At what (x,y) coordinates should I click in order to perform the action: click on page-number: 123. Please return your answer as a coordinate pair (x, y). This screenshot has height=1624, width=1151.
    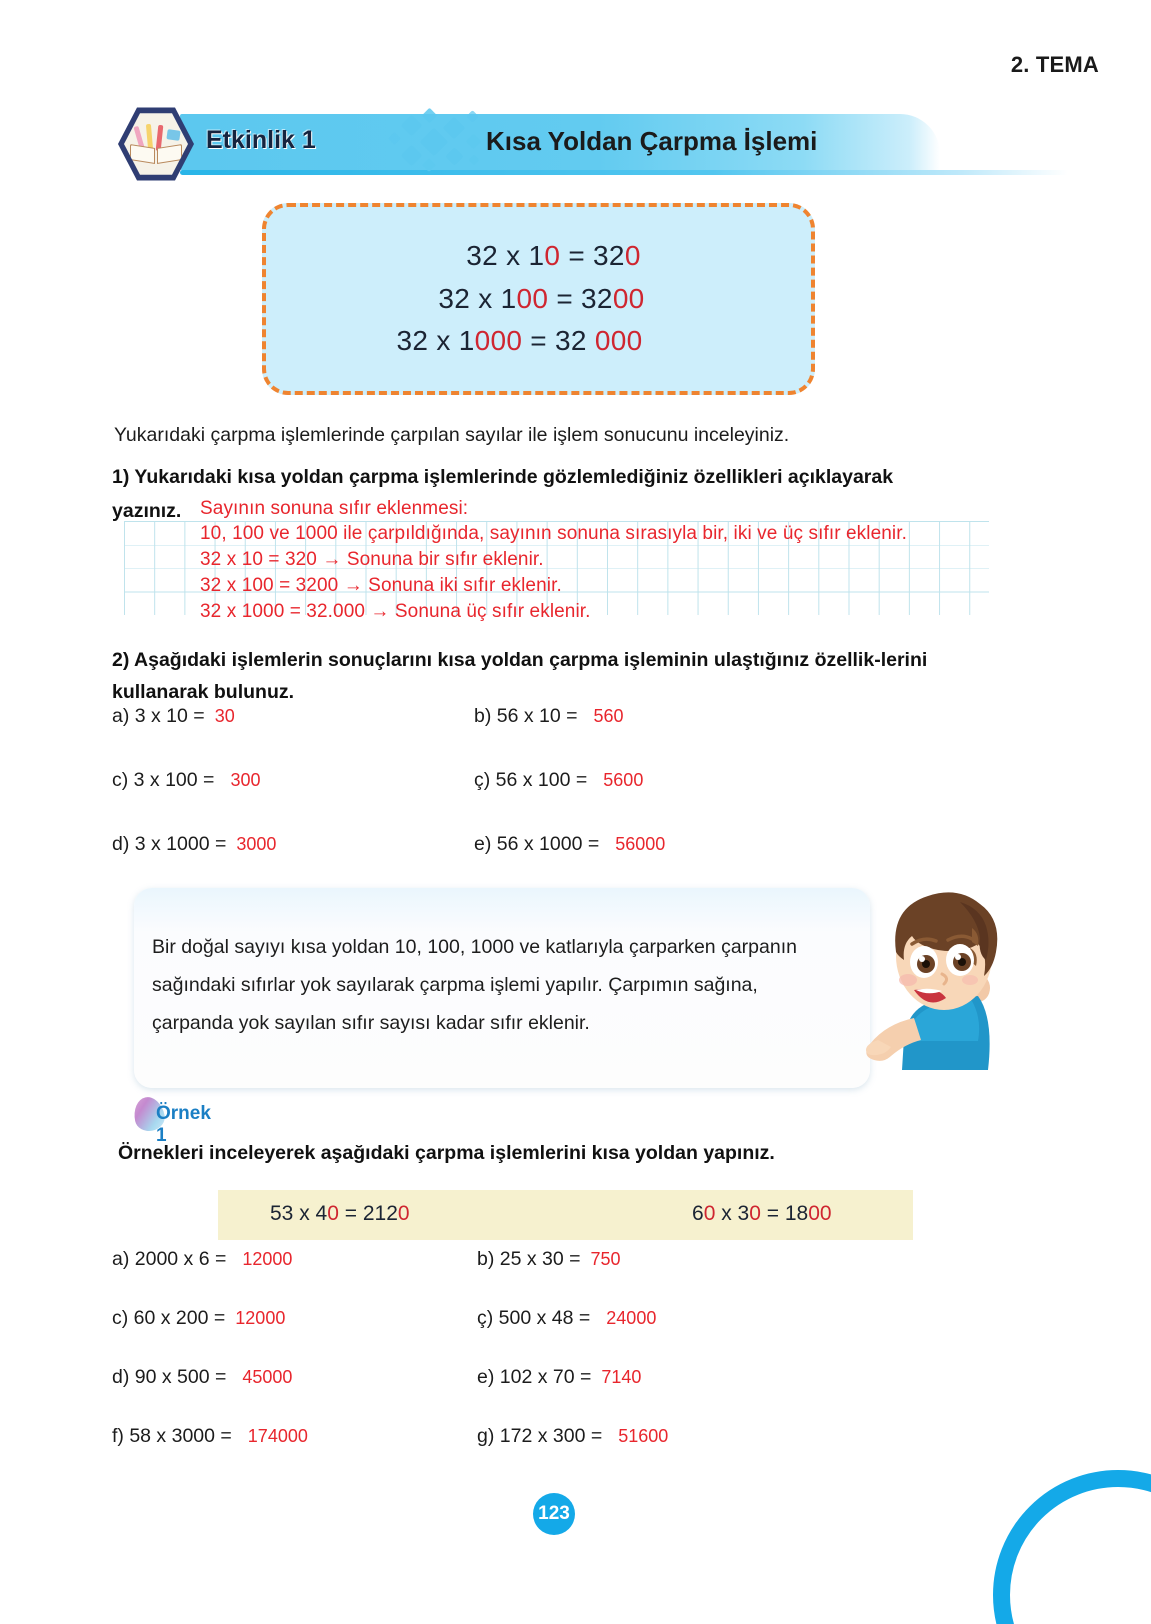
    Looking at the image, I should click on (554, 1514).